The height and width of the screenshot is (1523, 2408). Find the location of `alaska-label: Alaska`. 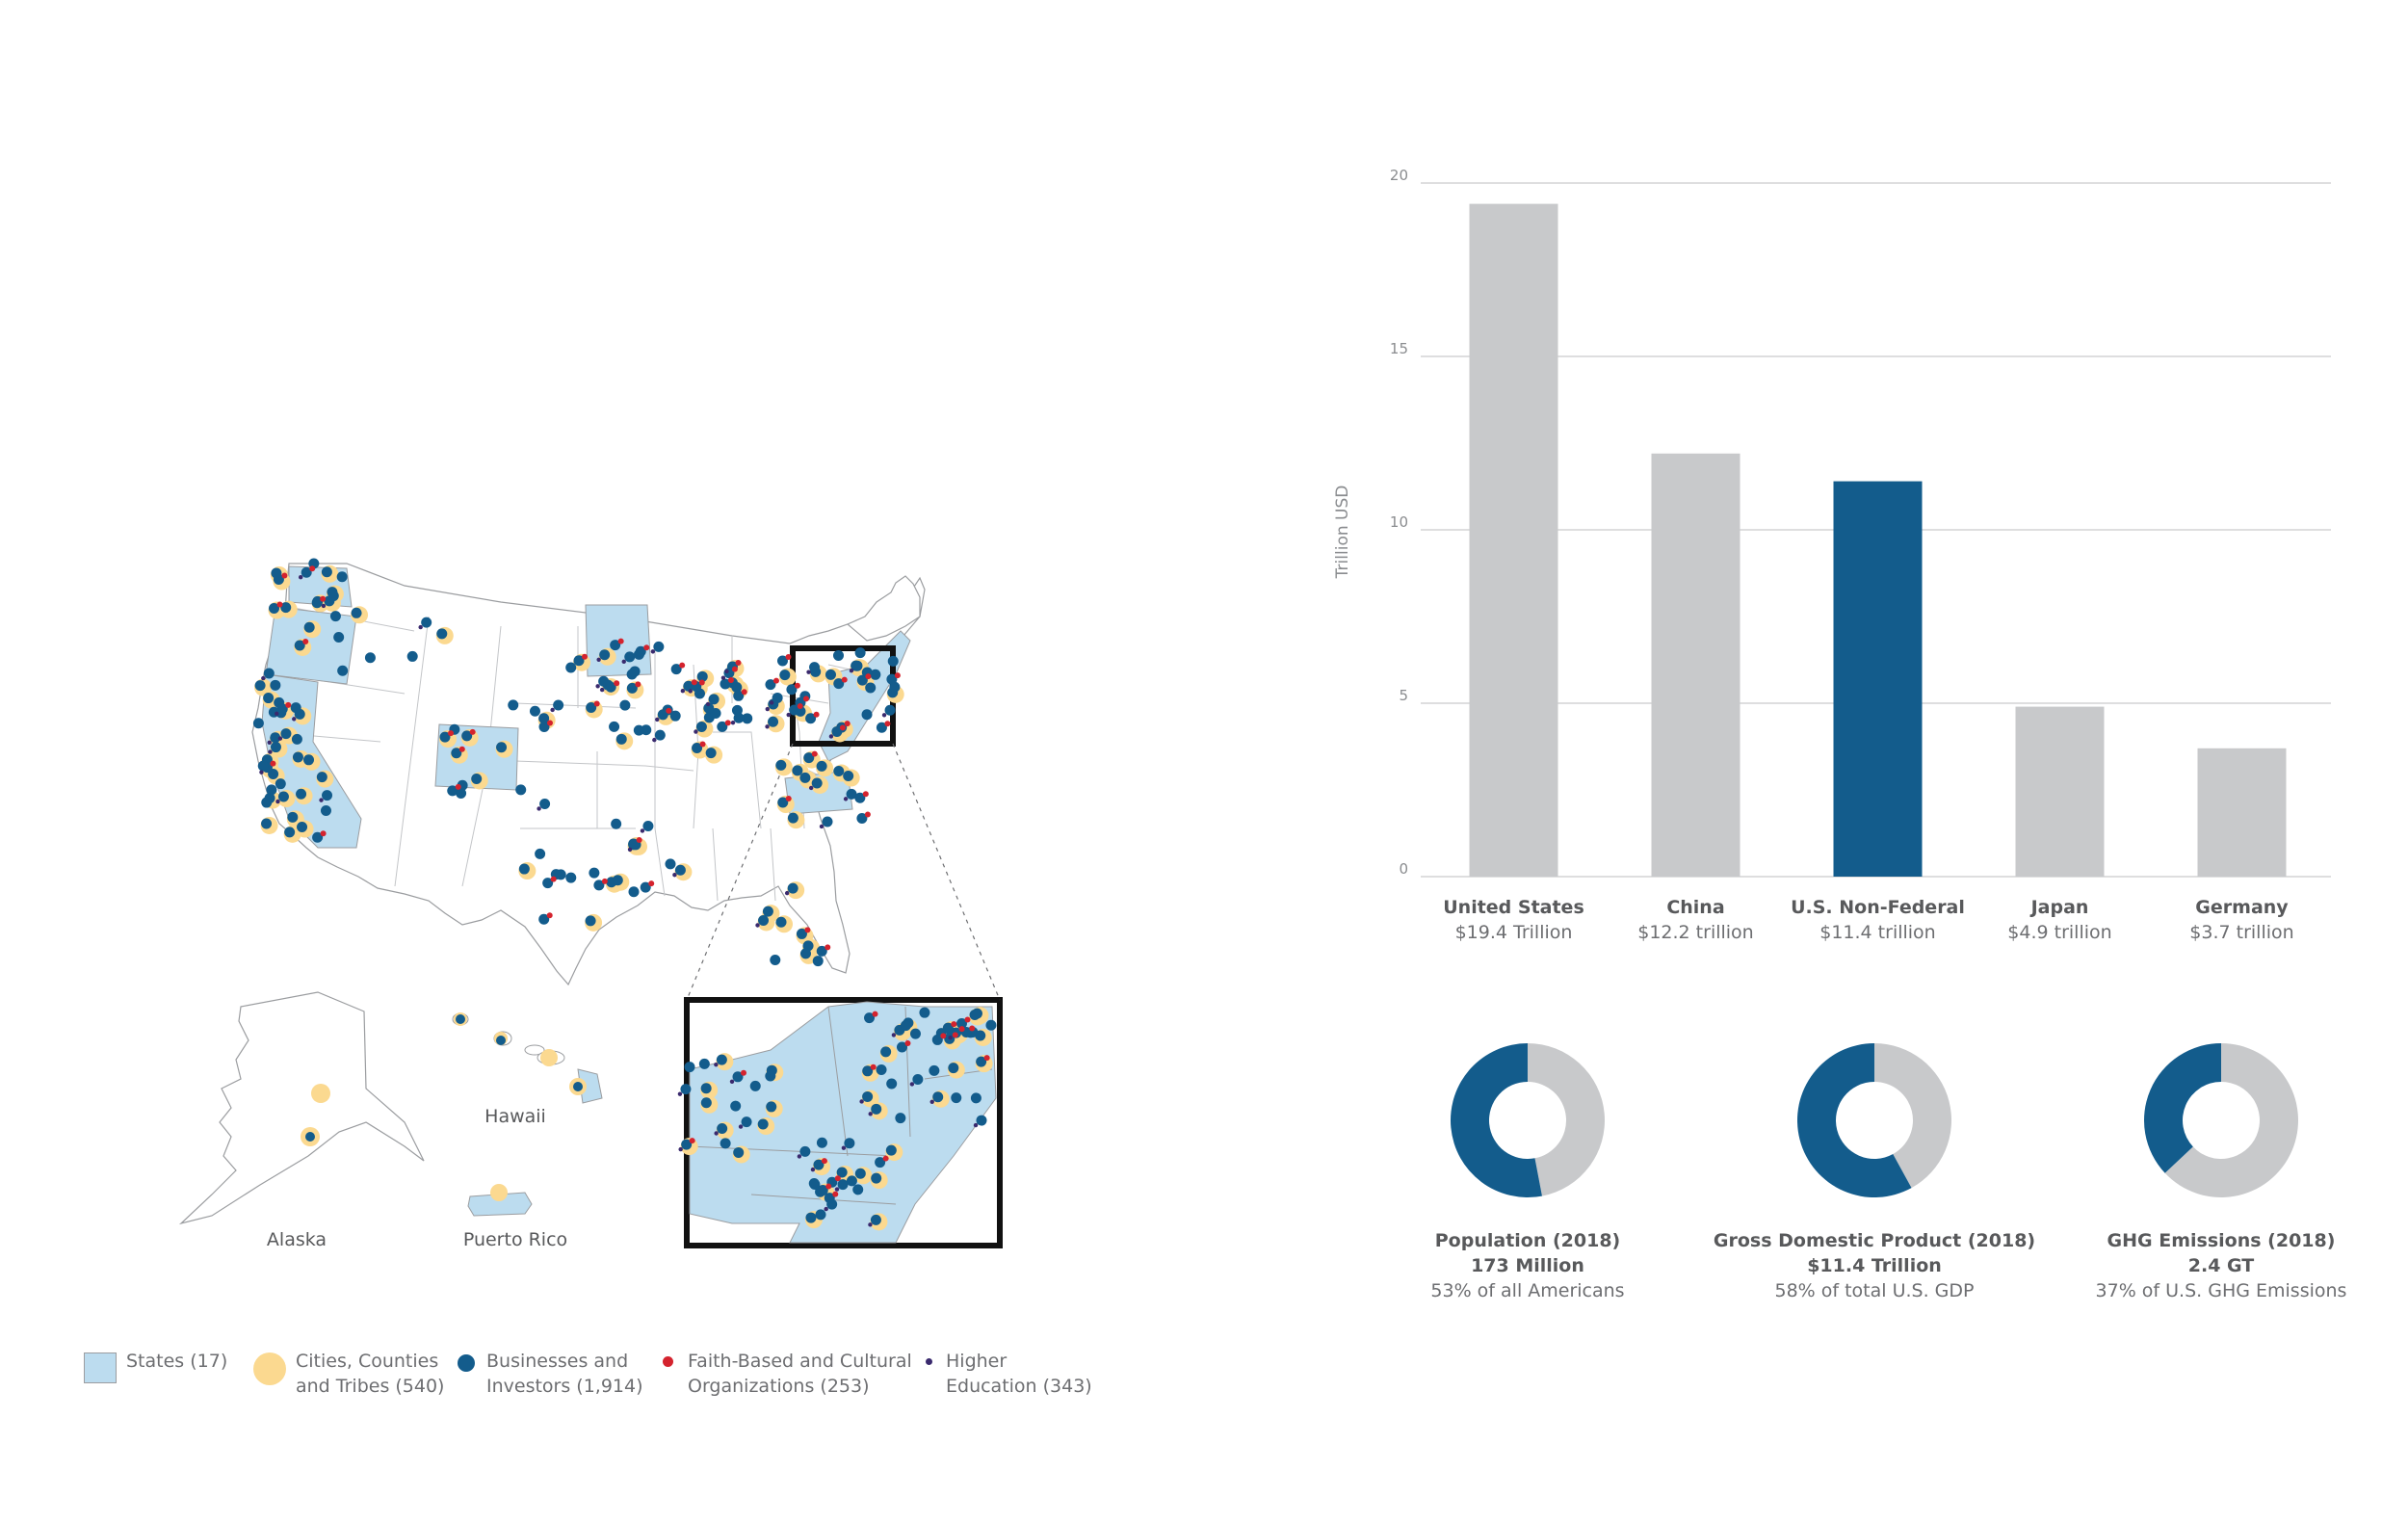

alaska-label: Alaska is located at coordinates (297, 1239).